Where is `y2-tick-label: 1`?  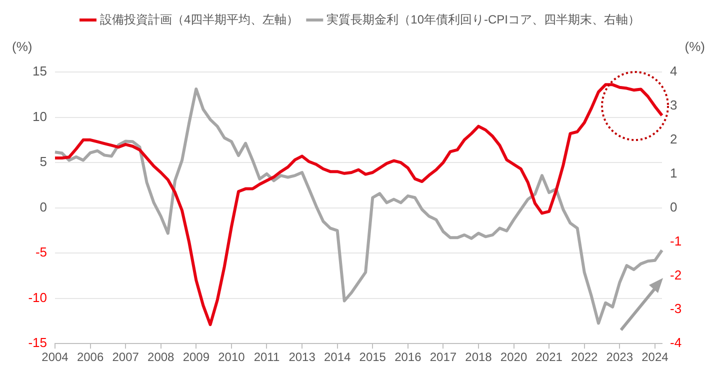
y2-tick-label: 1 is located at coordinates (674, 172).